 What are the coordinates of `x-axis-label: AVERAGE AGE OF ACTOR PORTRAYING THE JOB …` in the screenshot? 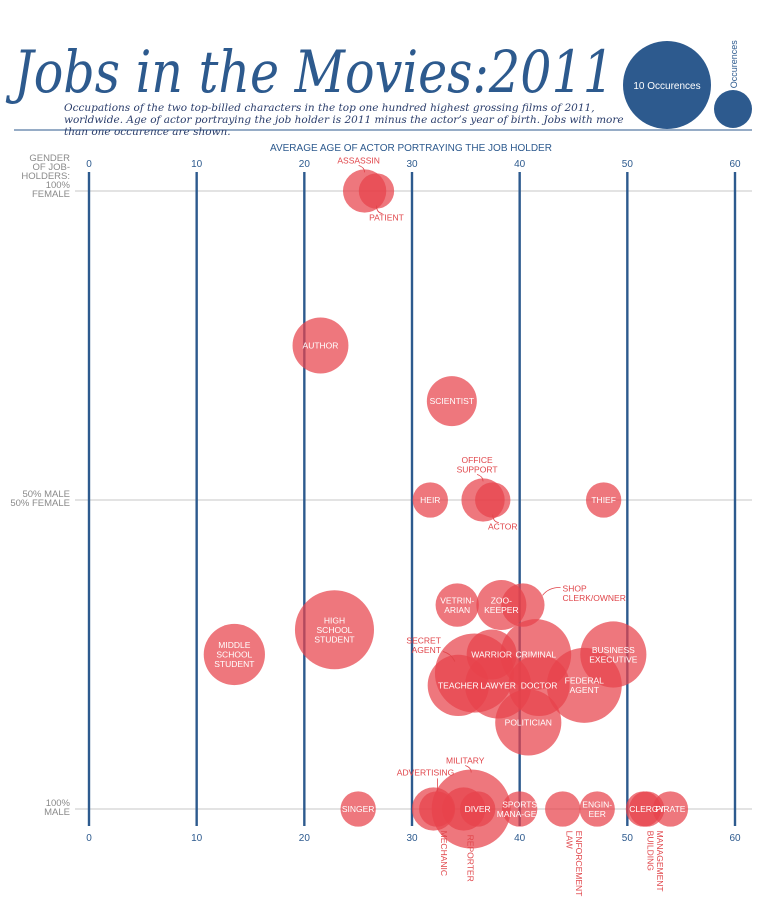 It's located at (411, 148).